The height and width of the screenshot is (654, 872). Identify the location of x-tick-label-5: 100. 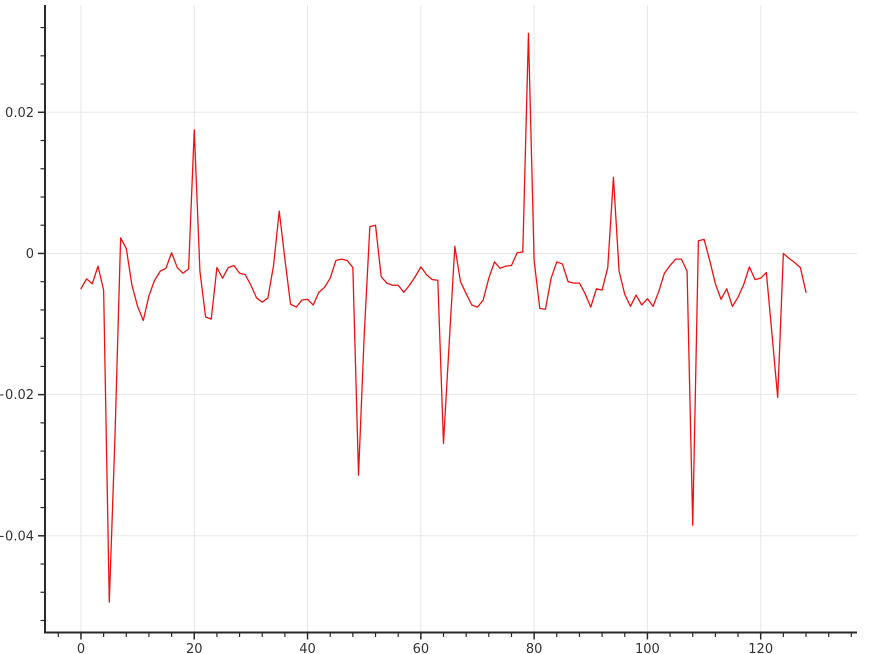
(647, 648).